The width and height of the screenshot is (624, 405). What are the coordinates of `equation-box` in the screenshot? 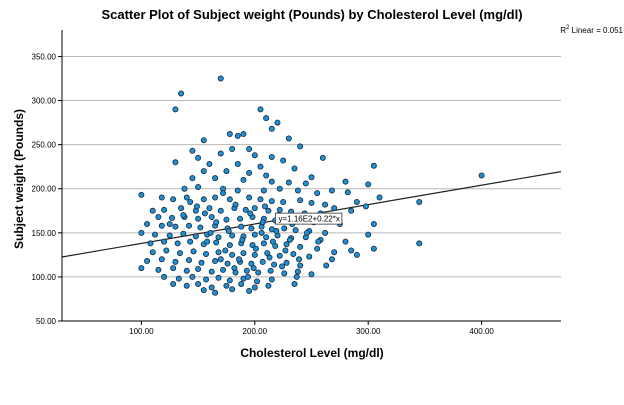 It's located at (309, 218).